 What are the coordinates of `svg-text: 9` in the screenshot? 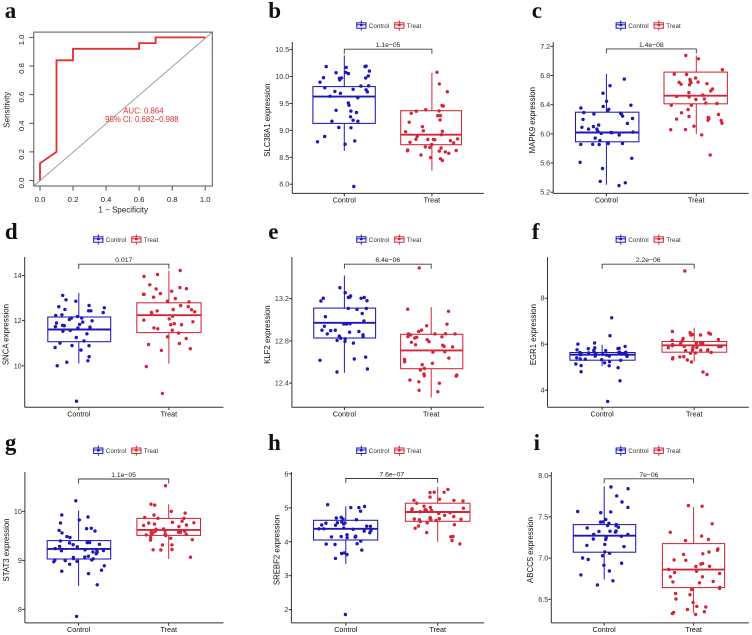 It's located at (20, 560).